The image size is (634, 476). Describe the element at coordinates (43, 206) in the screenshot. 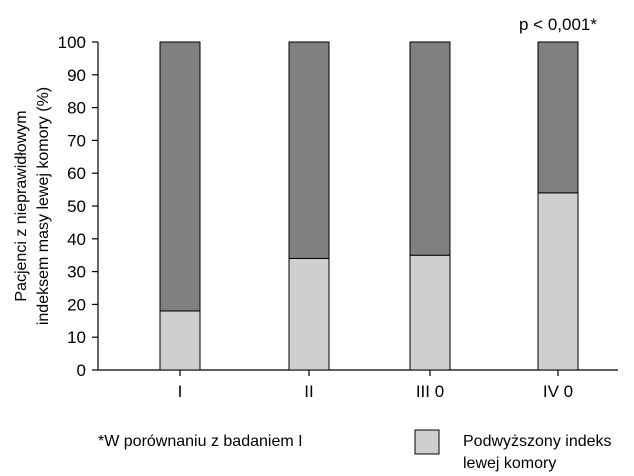

I see `y-axis-label-line-2: indeksem masy lewej komory (%)` at that location.